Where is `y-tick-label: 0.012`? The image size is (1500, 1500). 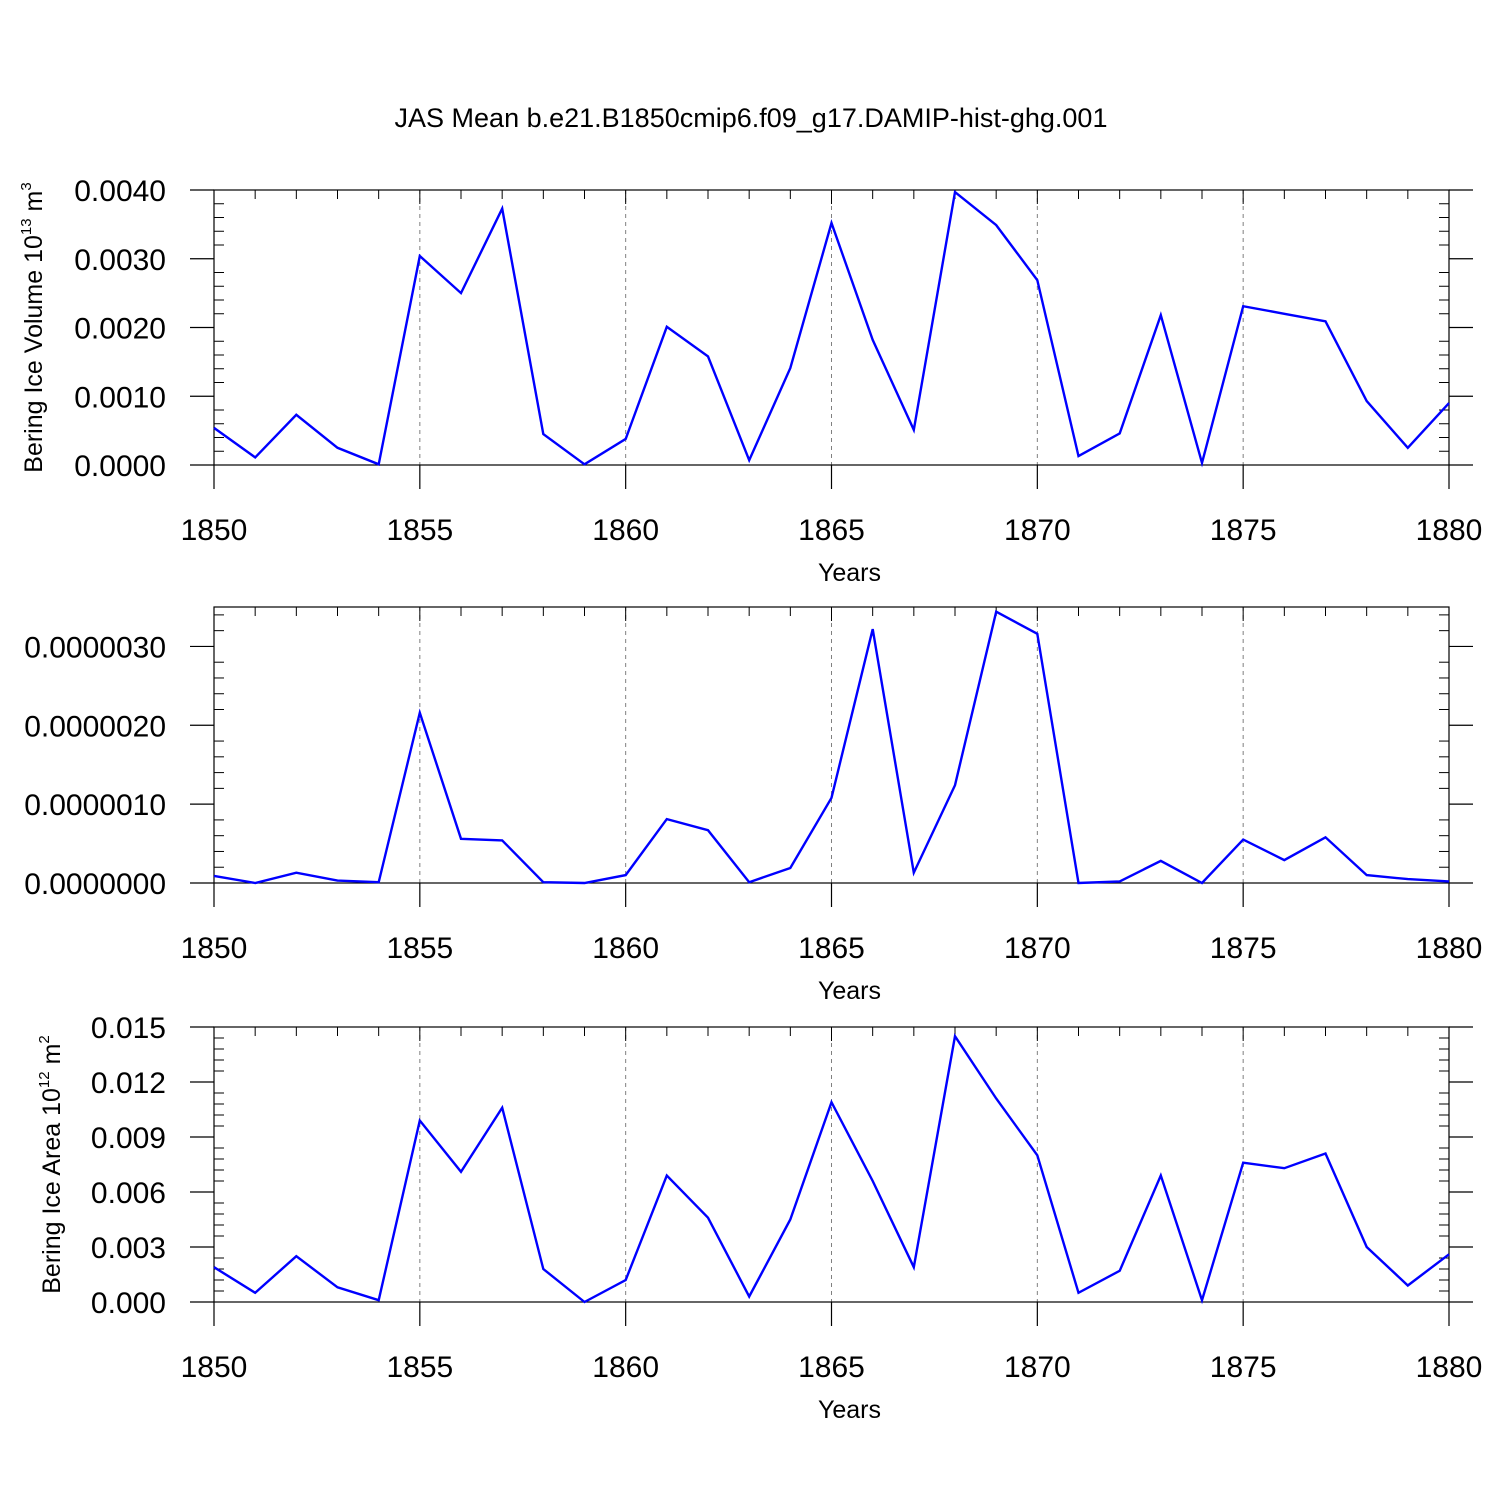 y-tick-label: 0.012 is located at coordinates (128, 1083).